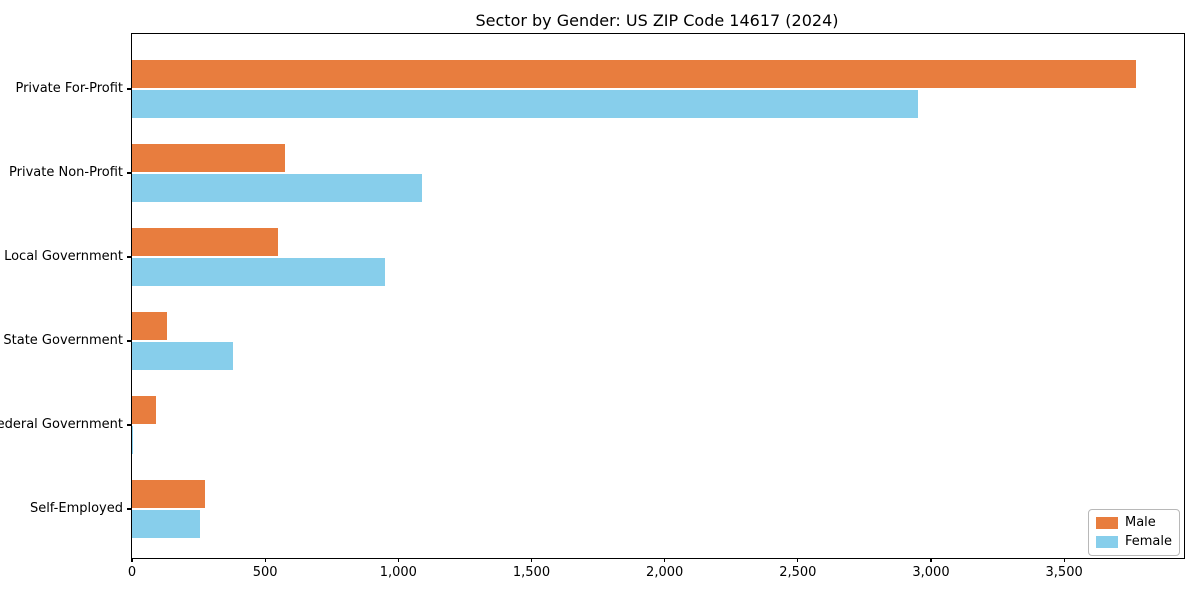  I want to click on category-label: Local Government, so click(63, 256).